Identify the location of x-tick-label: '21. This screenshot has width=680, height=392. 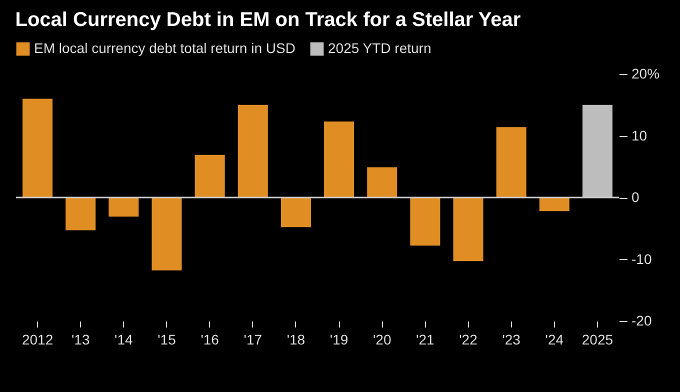
(425, 340).